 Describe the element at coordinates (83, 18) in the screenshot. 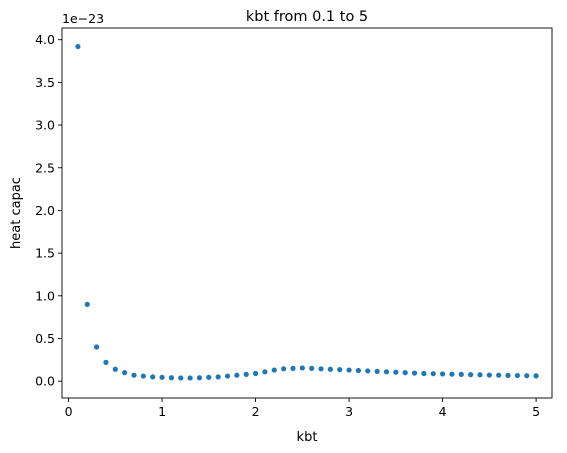

I see `y-offset-label: 1e−23` at that location.